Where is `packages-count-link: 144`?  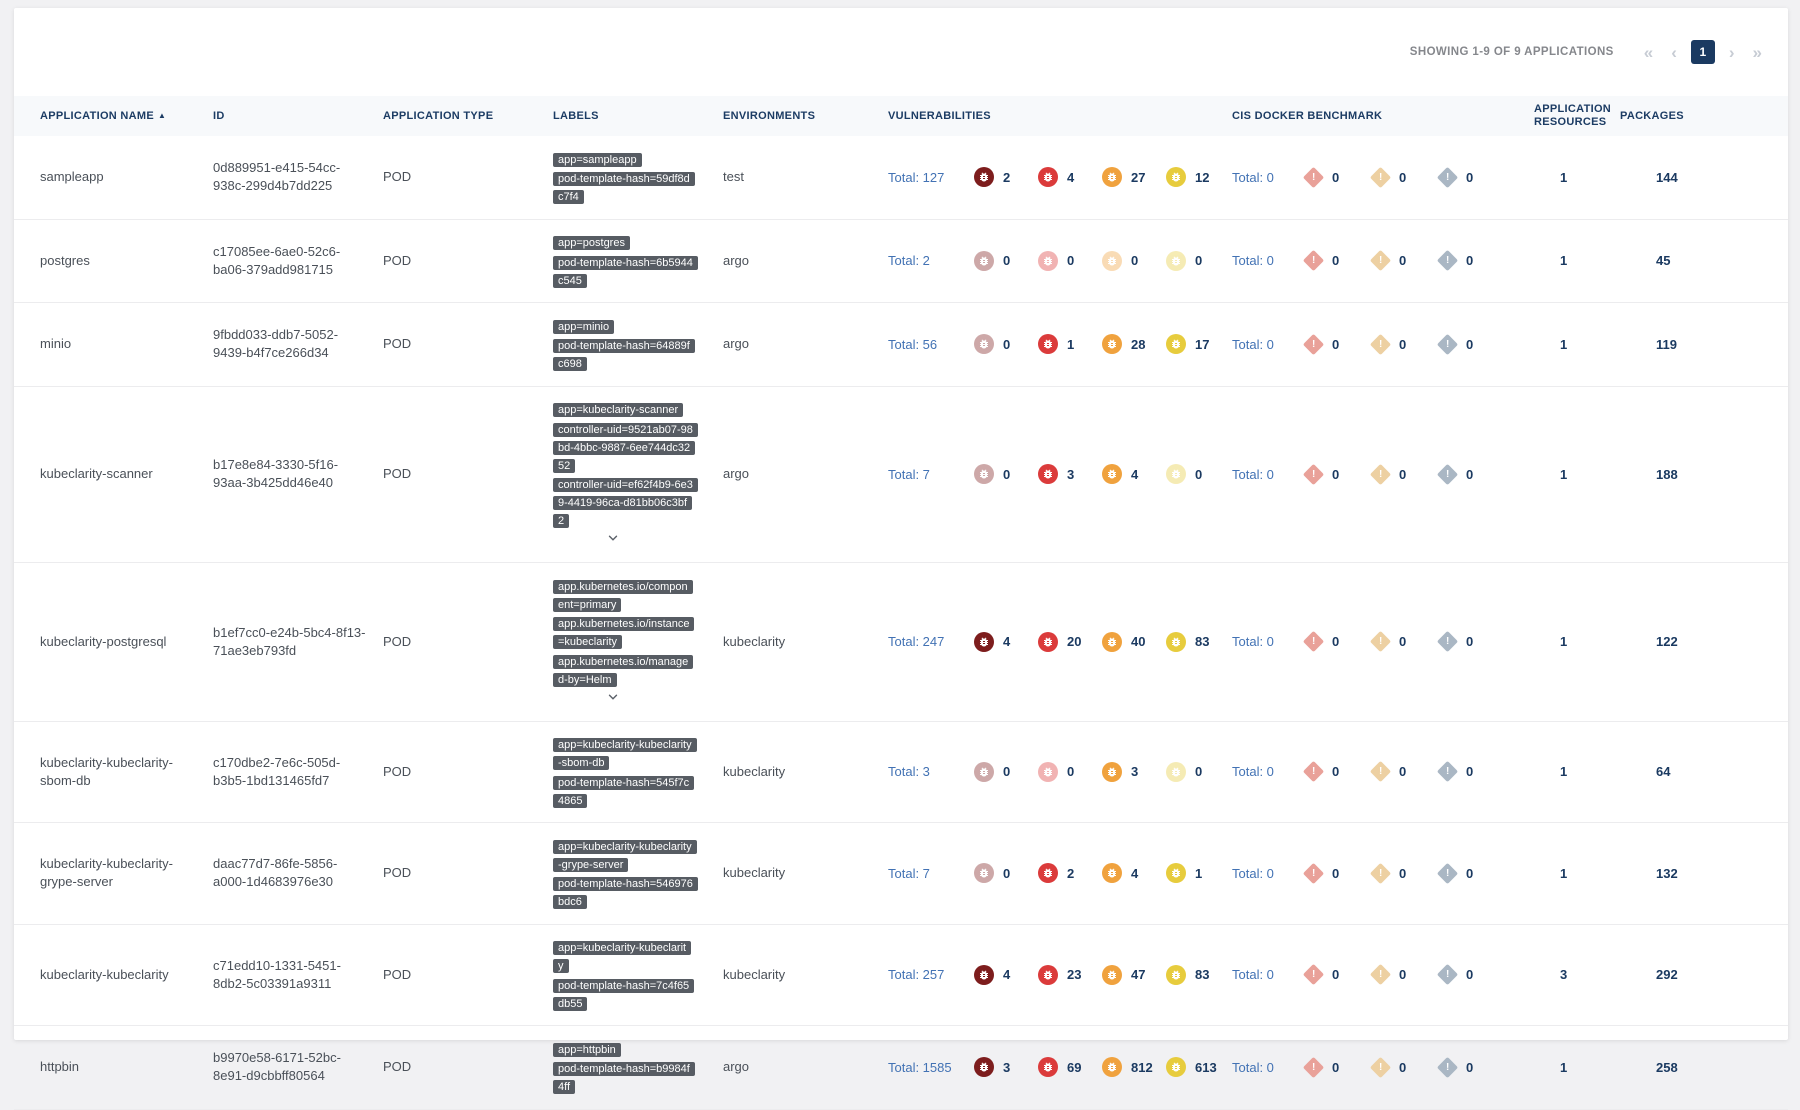
packages-count-link: 144 is located at coordinates (1667, 177).